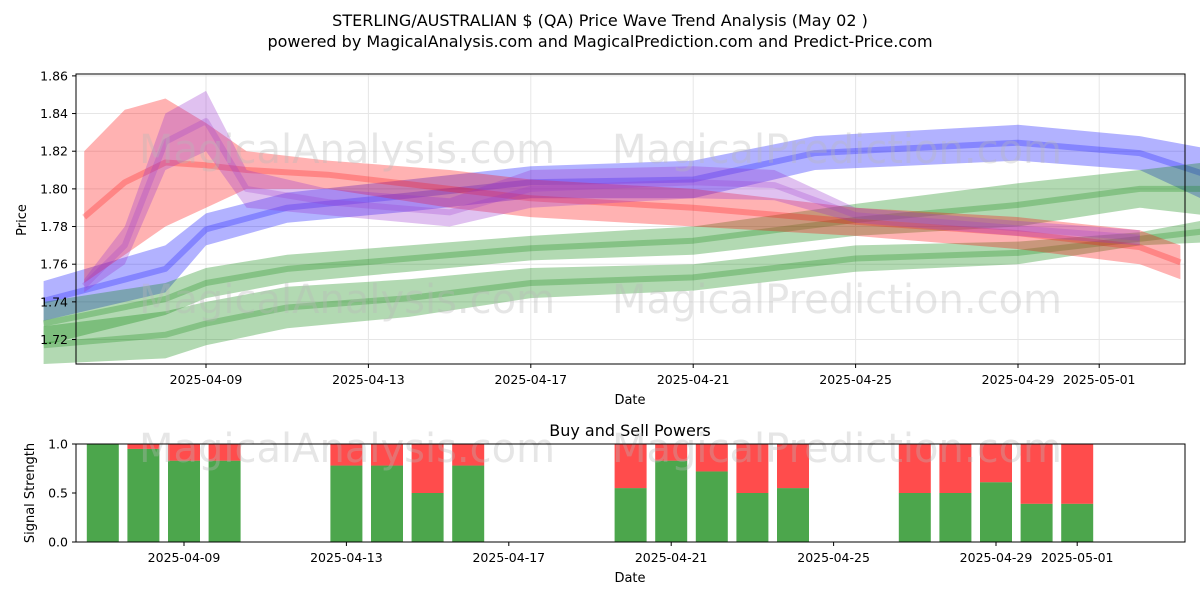 Image resolution: width=1200 pixels, height=604 pixels. Describe the element at coordinates (54, 301) in the screenshot. I see `y-tick-label: 1.74` at that location.